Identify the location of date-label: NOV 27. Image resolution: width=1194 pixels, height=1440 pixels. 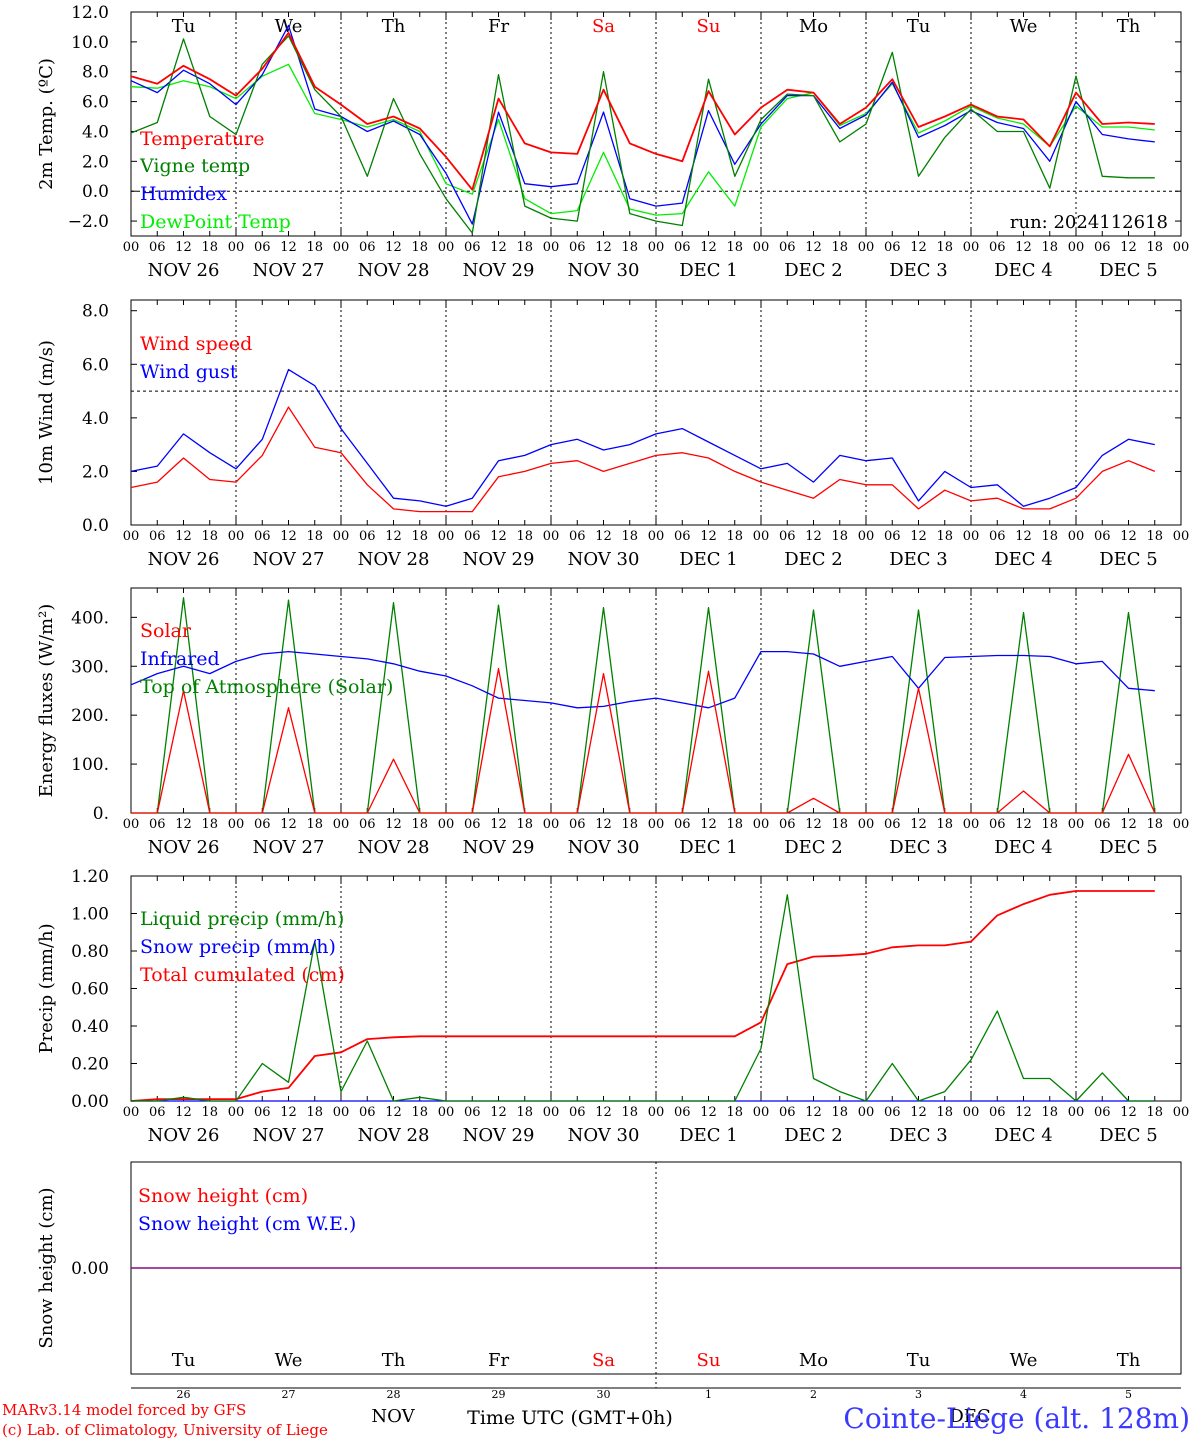
(289, 559).